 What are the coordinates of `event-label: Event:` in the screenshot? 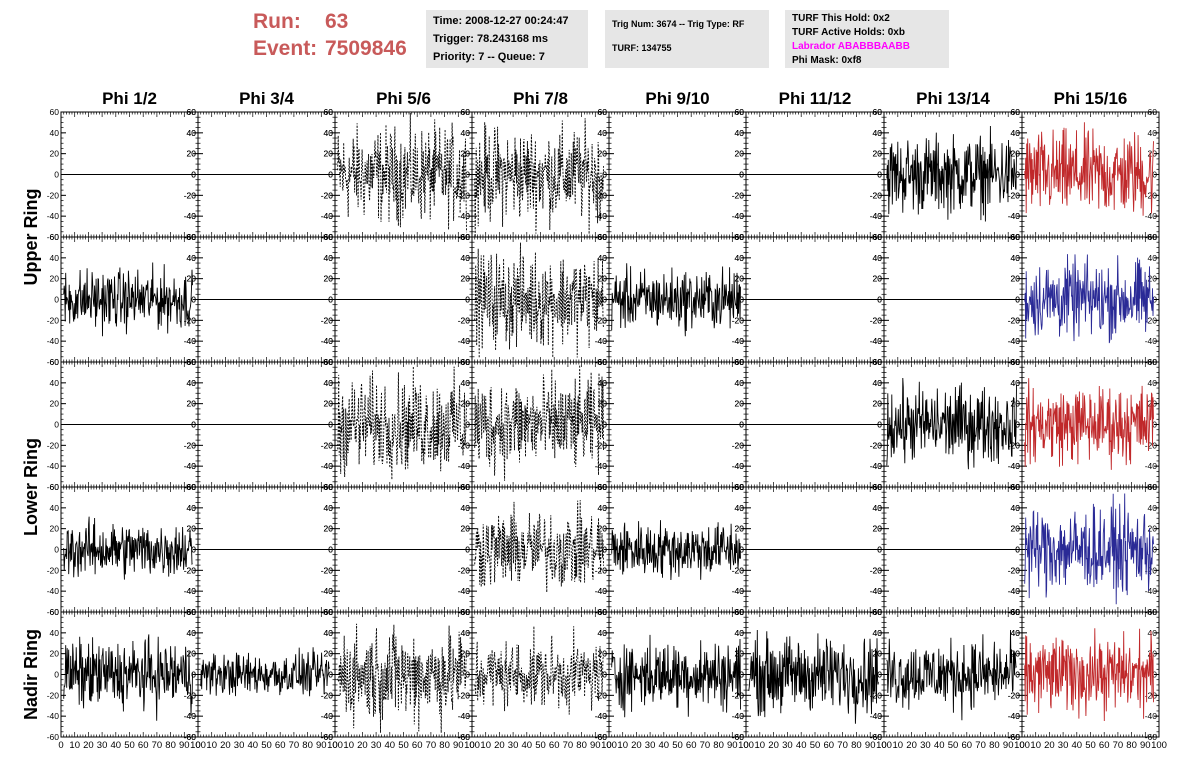 It's located at (285, 48).